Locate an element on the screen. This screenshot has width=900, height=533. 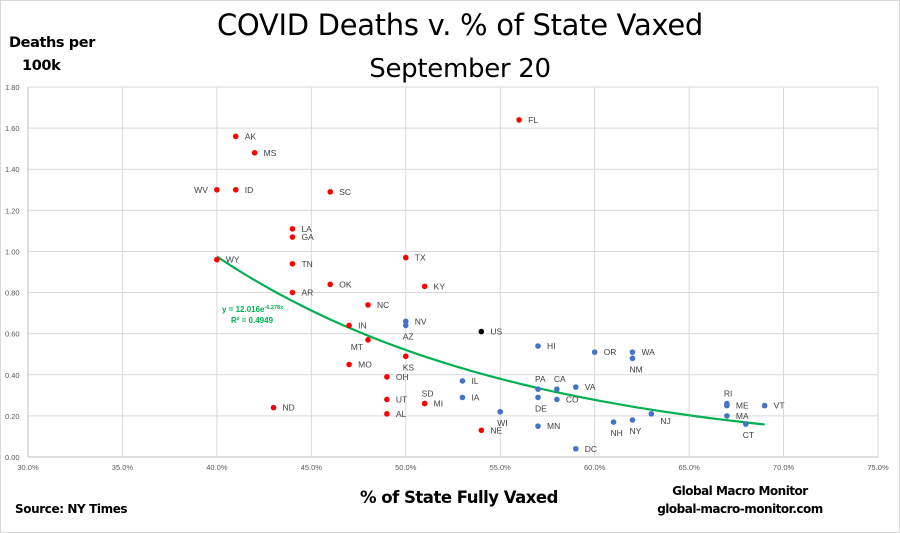
data-point-nc is located at coordinates (368, 305).